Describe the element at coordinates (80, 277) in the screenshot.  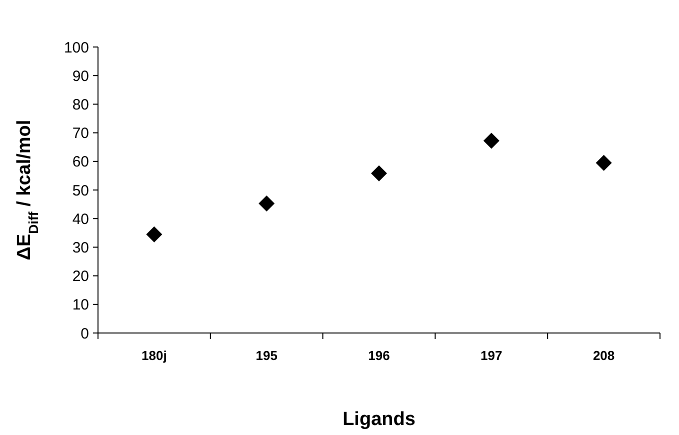
I see `y-tick-label: 20` at that location.